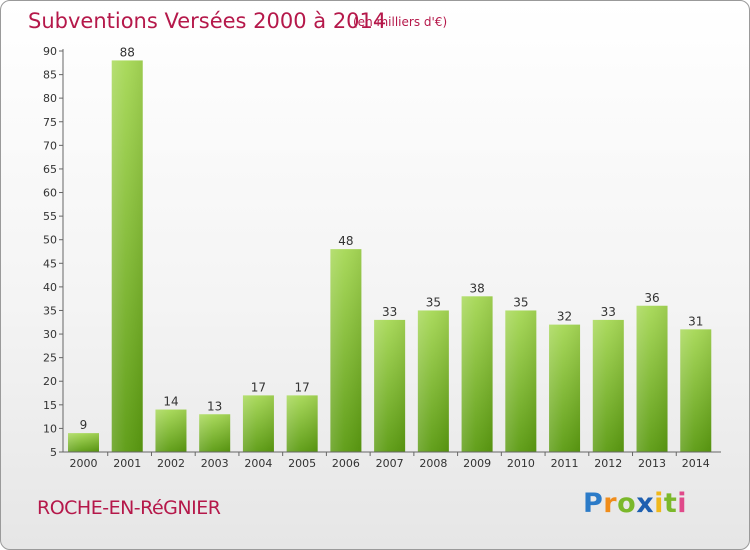  Describe the element at coordinates (302, 423) in the screenshot. I see `bar-shine-2005` at that location.